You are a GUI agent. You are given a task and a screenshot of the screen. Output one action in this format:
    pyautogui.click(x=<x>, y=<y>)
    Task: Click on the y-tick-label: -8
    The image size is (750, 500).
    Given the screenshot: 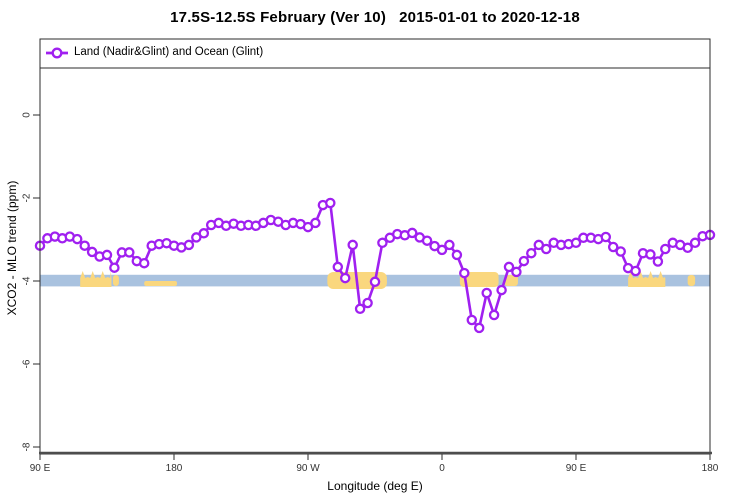 What is the action you would take?
    pyautogui.click(x=27, y=446)
    